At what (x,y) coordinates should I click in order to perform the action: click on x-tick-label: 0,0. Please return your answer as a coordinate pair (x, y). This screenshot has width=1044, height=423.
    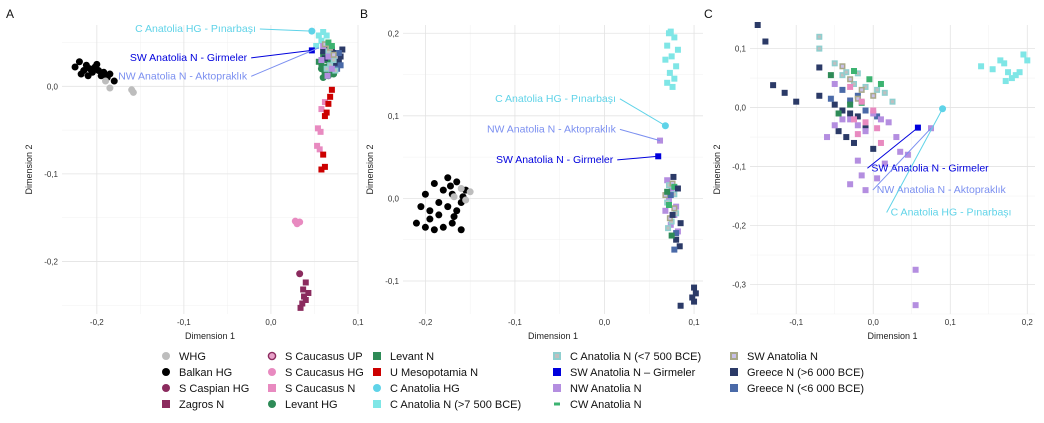
    Looking at the image, I should click on (605, 322).